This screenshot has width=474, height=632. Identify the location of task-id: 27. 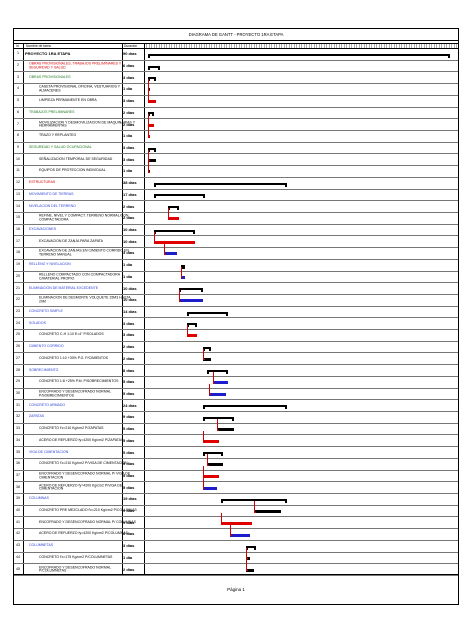
(18, 358).